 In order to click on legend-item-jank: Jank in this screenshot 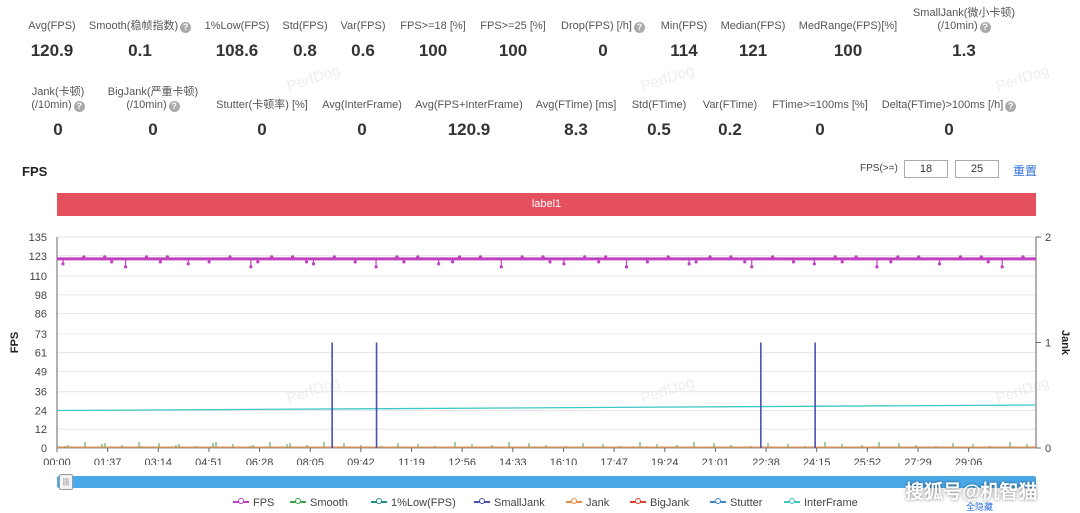, I will do `click(587, 503)`.